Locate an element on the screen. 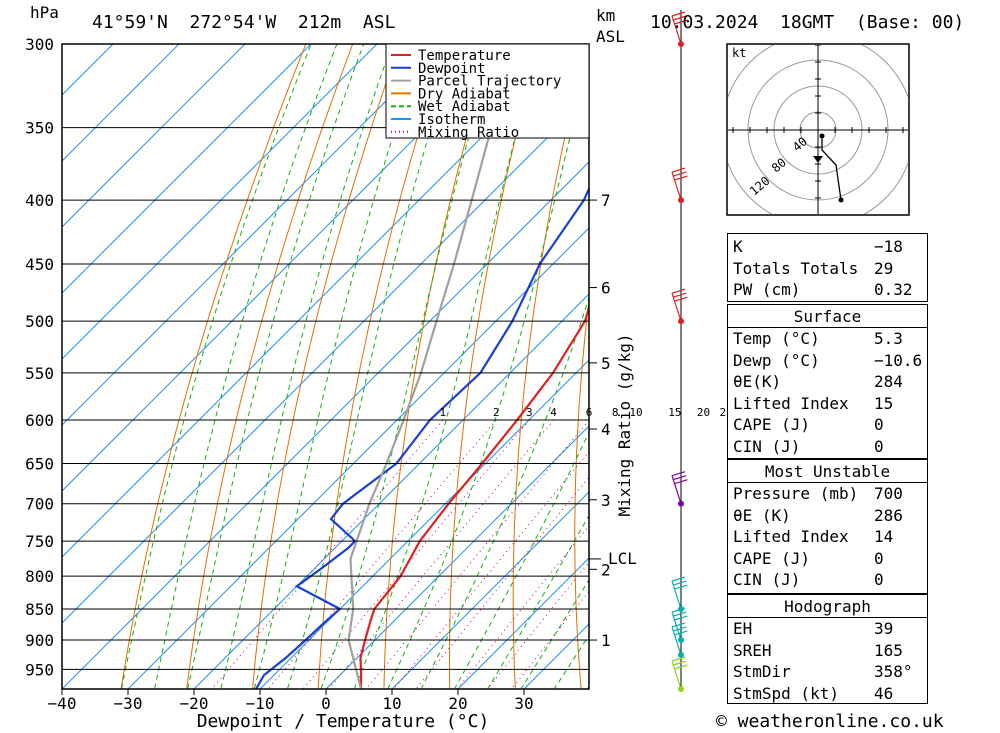 The height and width of the screenshot is (733, 1000). hodograph-end-dot is located at coordinates (841, 200).